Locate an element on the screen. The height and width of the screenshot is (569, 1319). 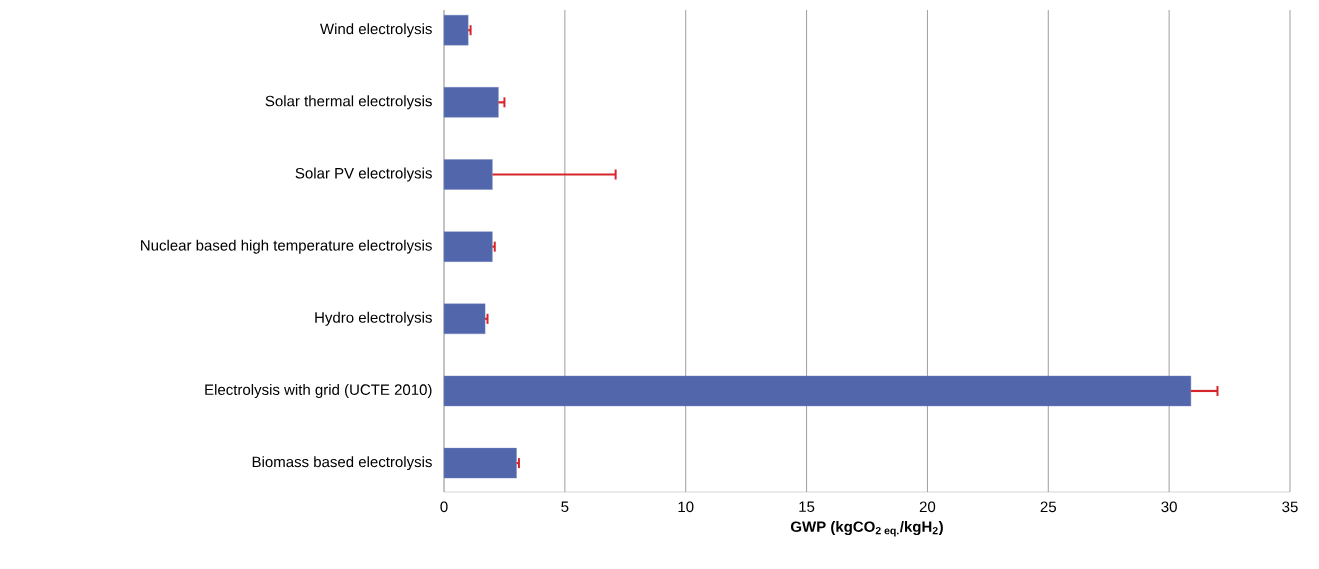
y-tick-label: Solar PV electrolysis is located at coordinates (363, 174).